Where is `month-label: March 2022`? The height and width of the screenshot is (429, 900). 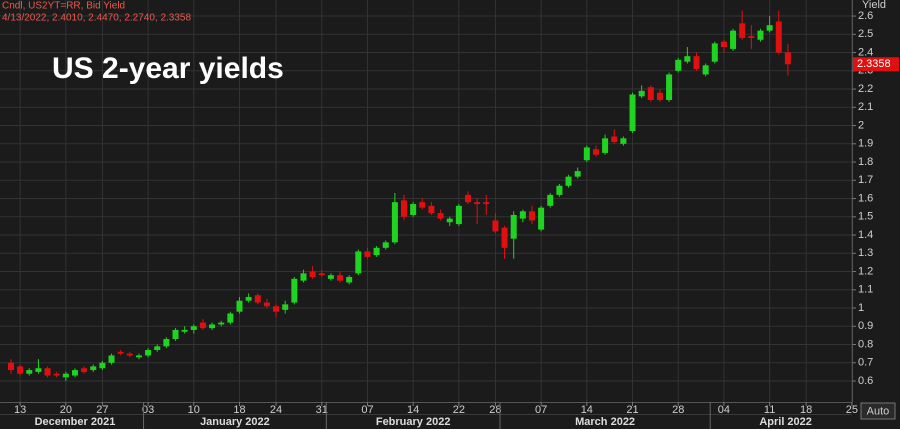
month-label: March 2022 is located at coordinates (605, 422).